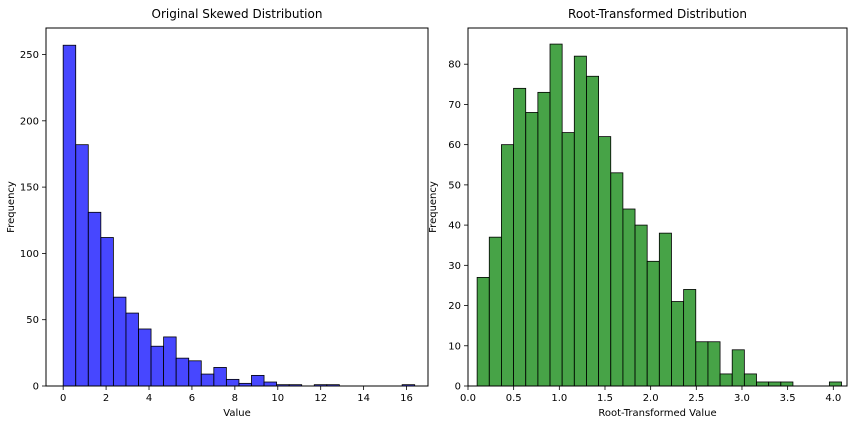 The width and height of the screenshot is (856, 424). I want to click on y-tick-label: 80, so click(454, 65).